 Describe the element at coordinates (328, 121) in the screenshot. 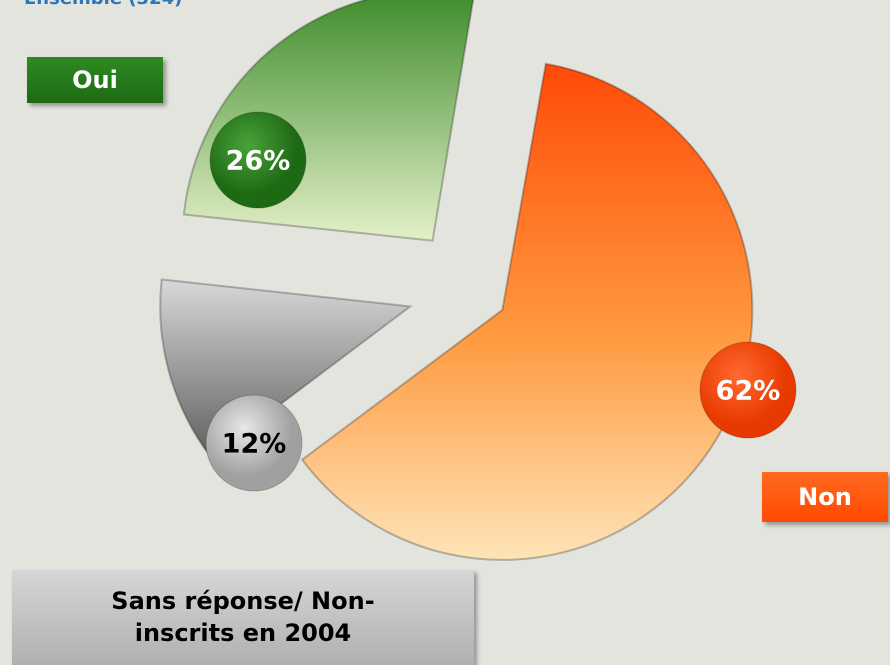

I see `pie-slice` at that location.